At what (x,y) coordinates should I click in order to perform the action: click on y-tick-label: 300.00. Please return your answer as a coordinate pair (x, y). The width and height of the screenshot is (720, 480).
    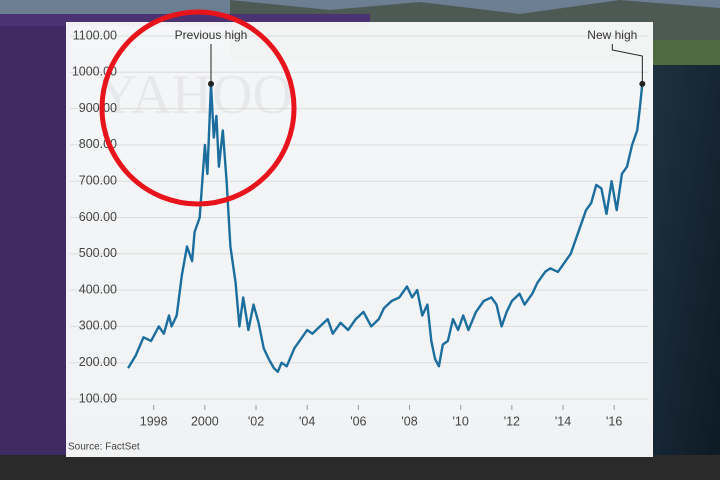
    Looking at the image, I should click on (98, 326).